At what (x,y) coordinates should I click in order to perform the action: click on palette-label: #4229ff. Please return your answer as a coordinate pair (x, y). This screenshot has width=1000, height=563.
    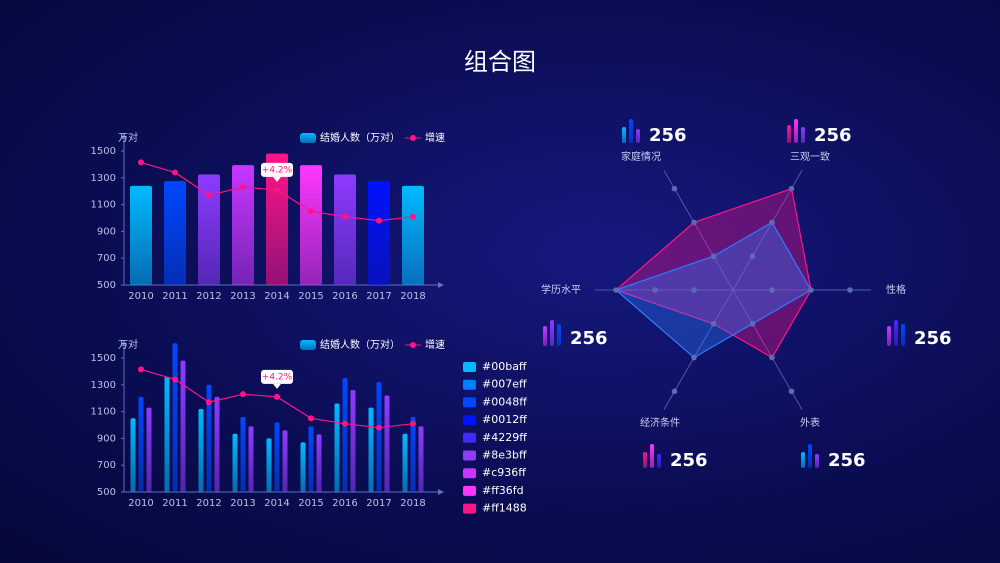
    Looking at the image, I should click on (504, 437).